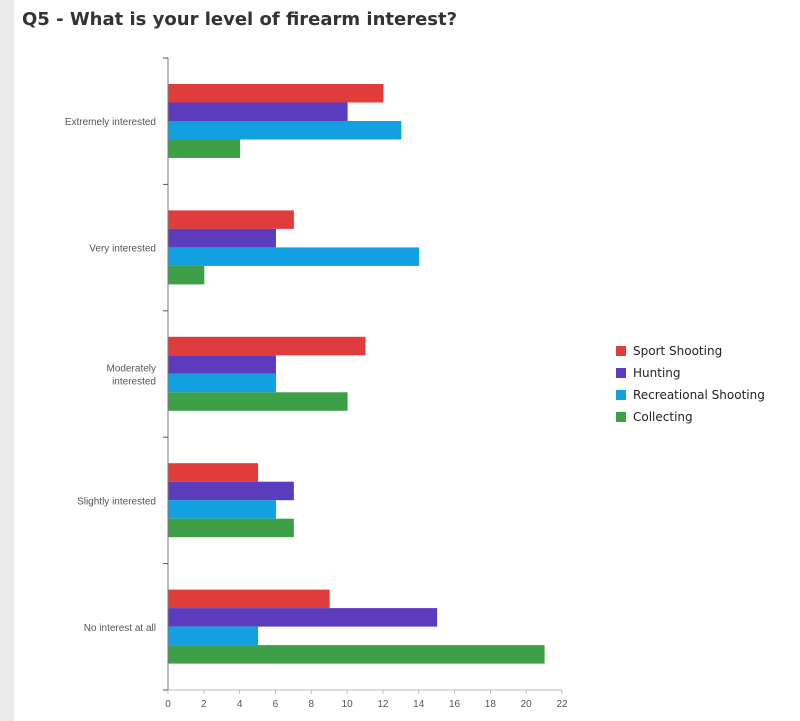  Describe the element at coordinates (419, 704) in the screenshot. I see `x-tick-label: 14` at that location.